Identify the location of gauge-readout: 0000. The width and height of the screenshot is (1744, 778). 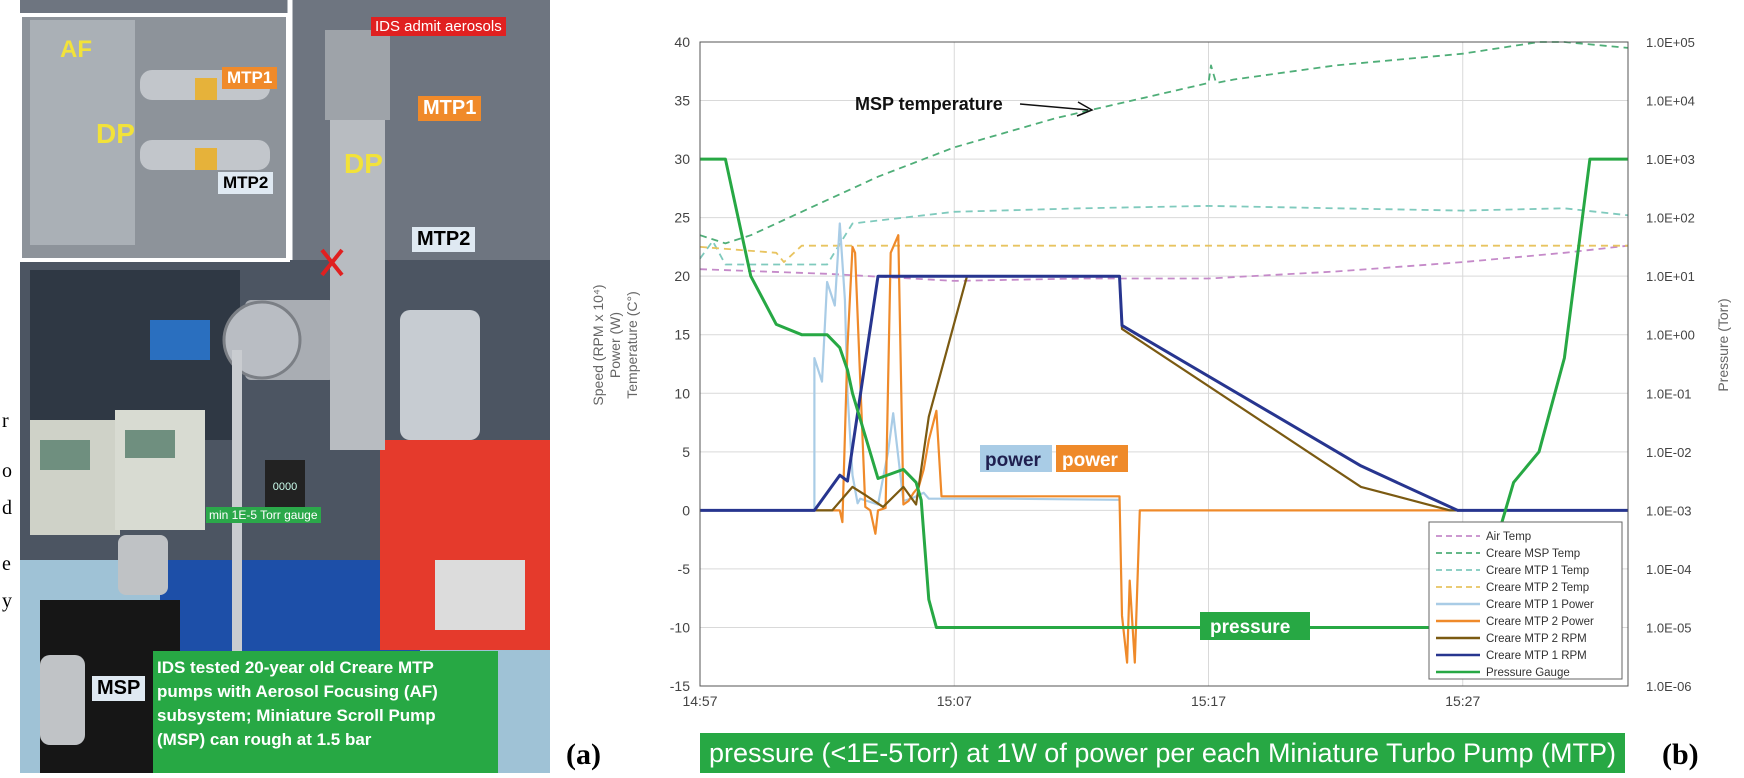
(285, 487).